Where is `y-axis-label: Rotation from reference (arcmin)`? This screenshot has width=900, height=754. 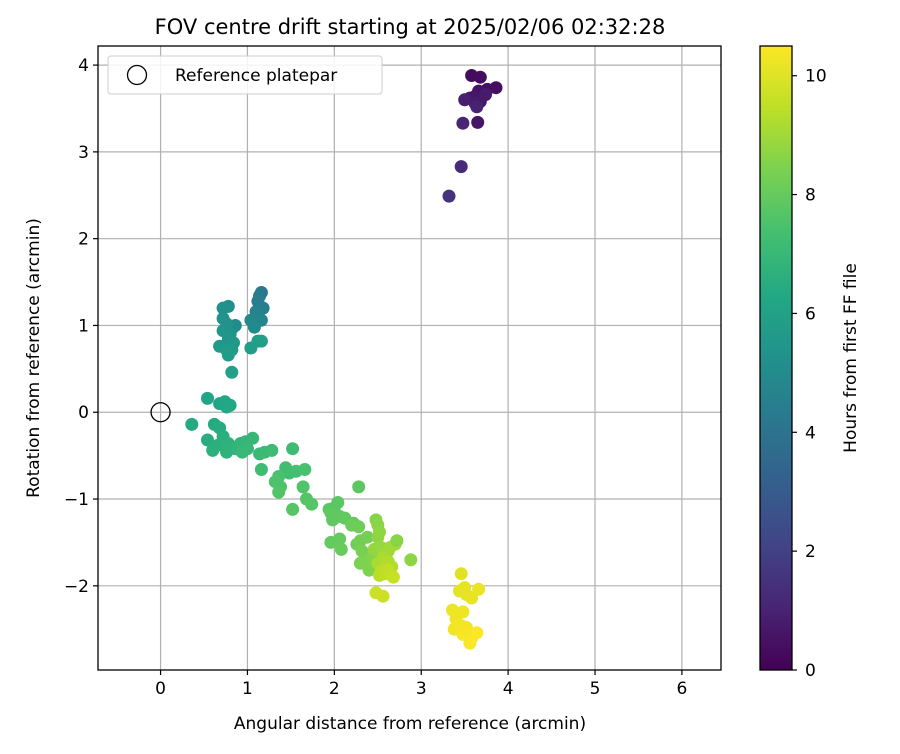
y-axis-label: Rotation from reference (arcmin) is located at coordinates (34, 358).